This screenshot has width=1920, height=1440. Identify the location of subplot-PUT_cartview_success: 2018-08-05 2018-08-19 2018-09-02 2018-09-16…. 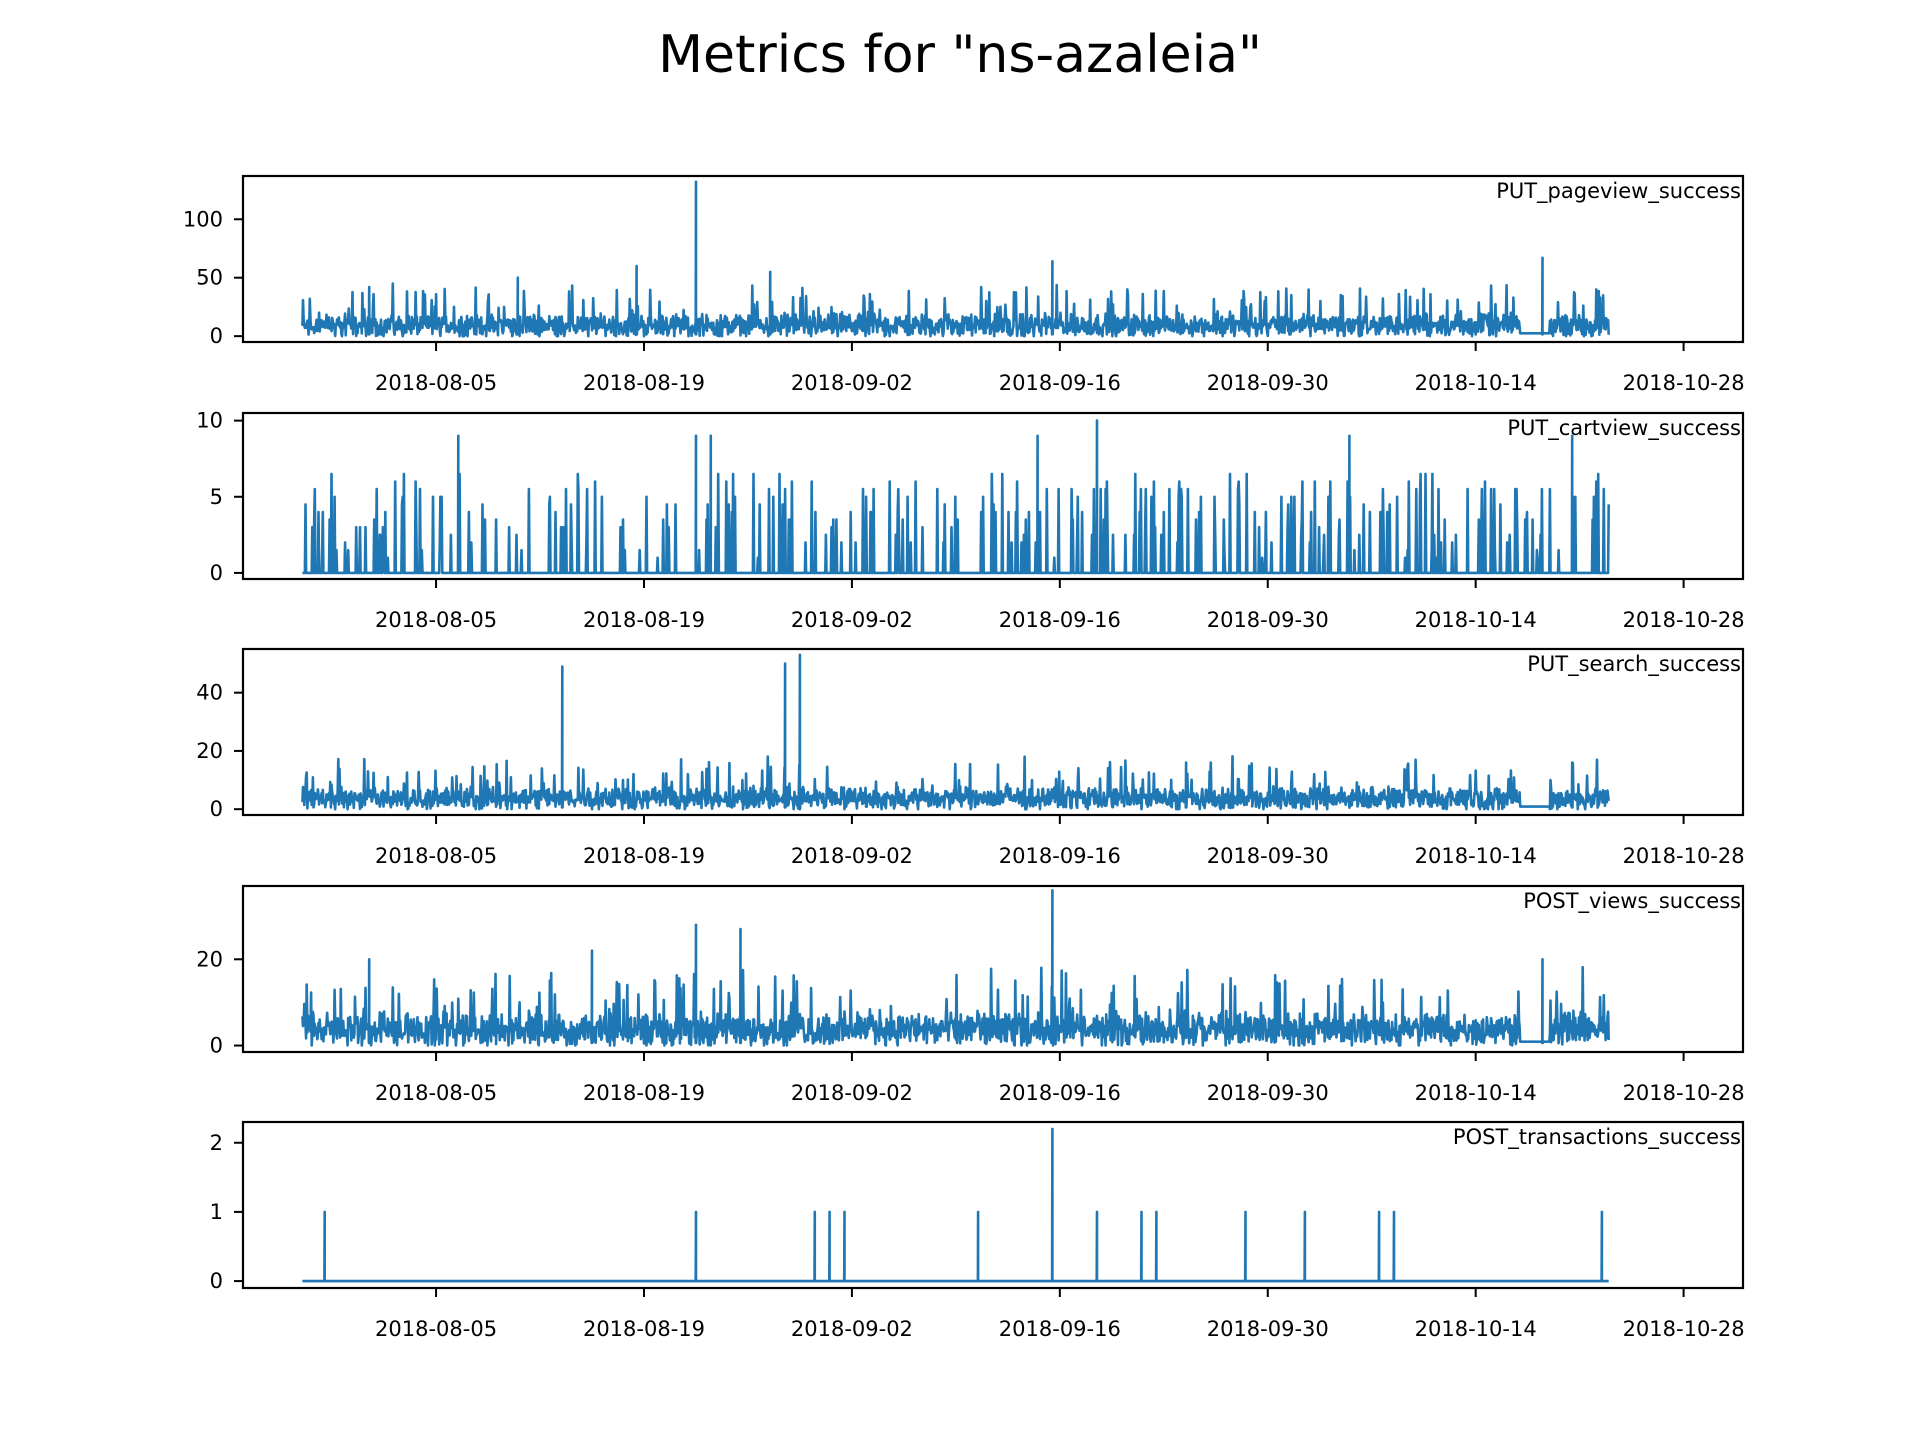
(970, 520).